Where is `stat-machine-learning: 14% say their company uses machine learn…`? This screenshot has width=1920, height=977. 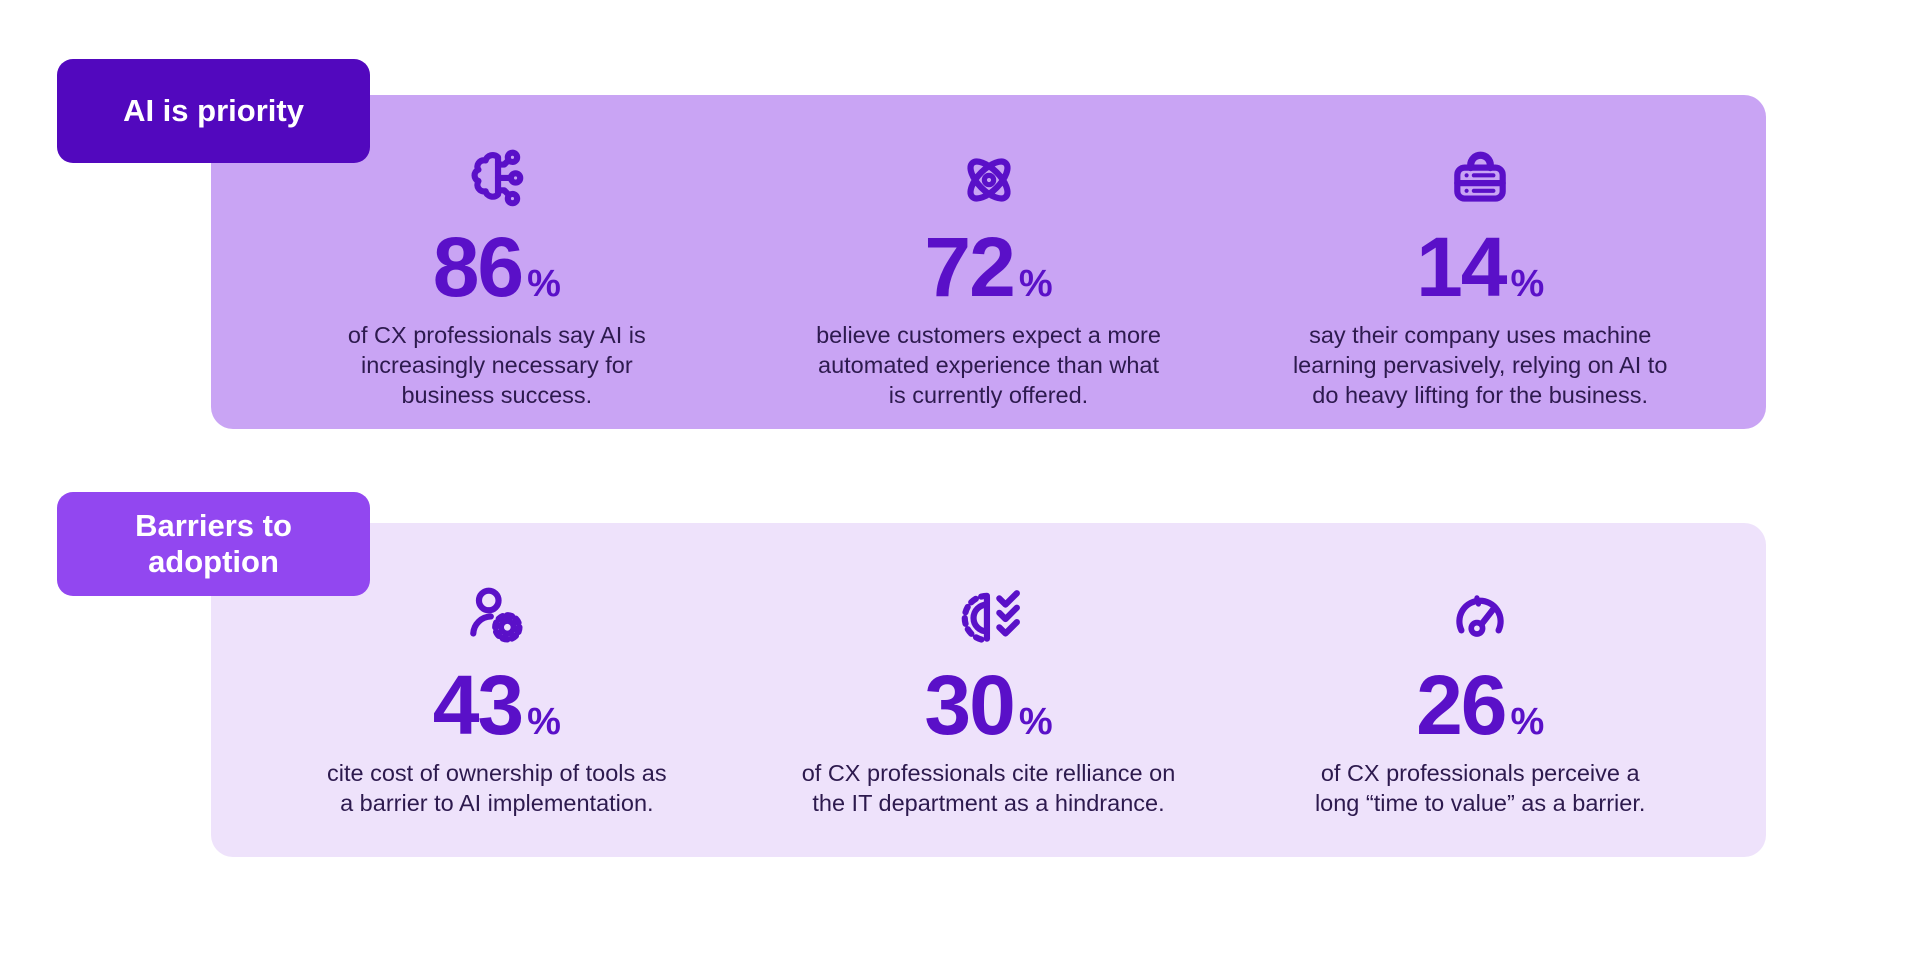 stat-machine-learning: 14% say their company uses machine learn… is located at coordinates (1480, 279).